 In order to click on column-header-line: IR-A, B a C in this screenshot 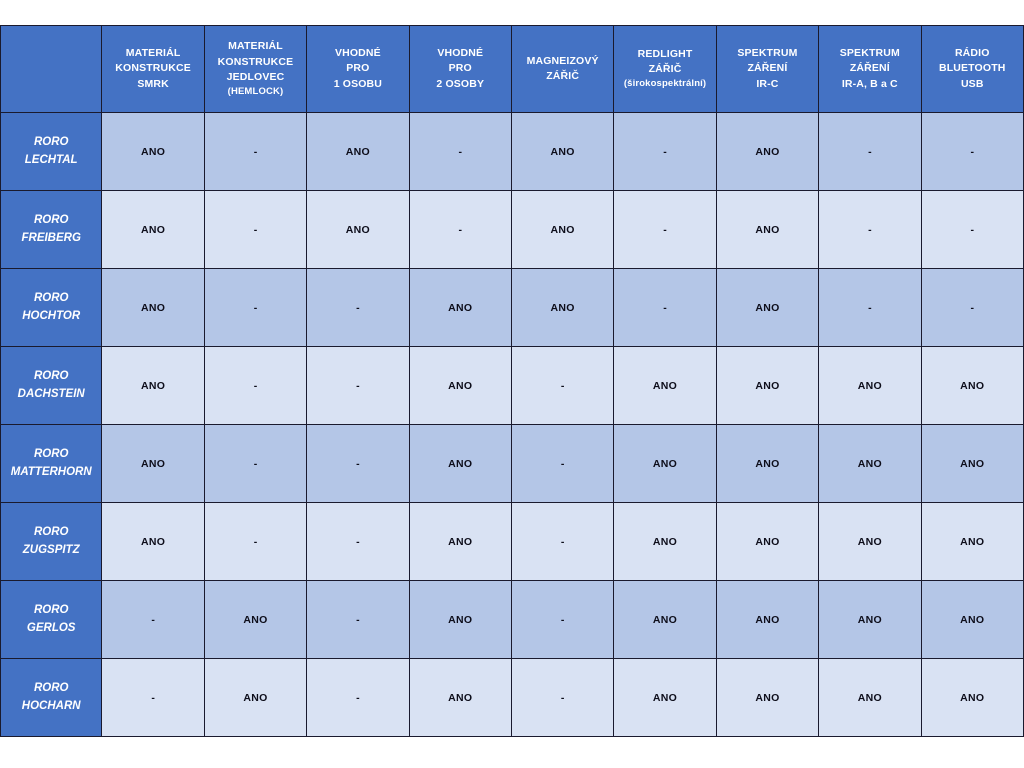, I will do `click(869, 83)`.